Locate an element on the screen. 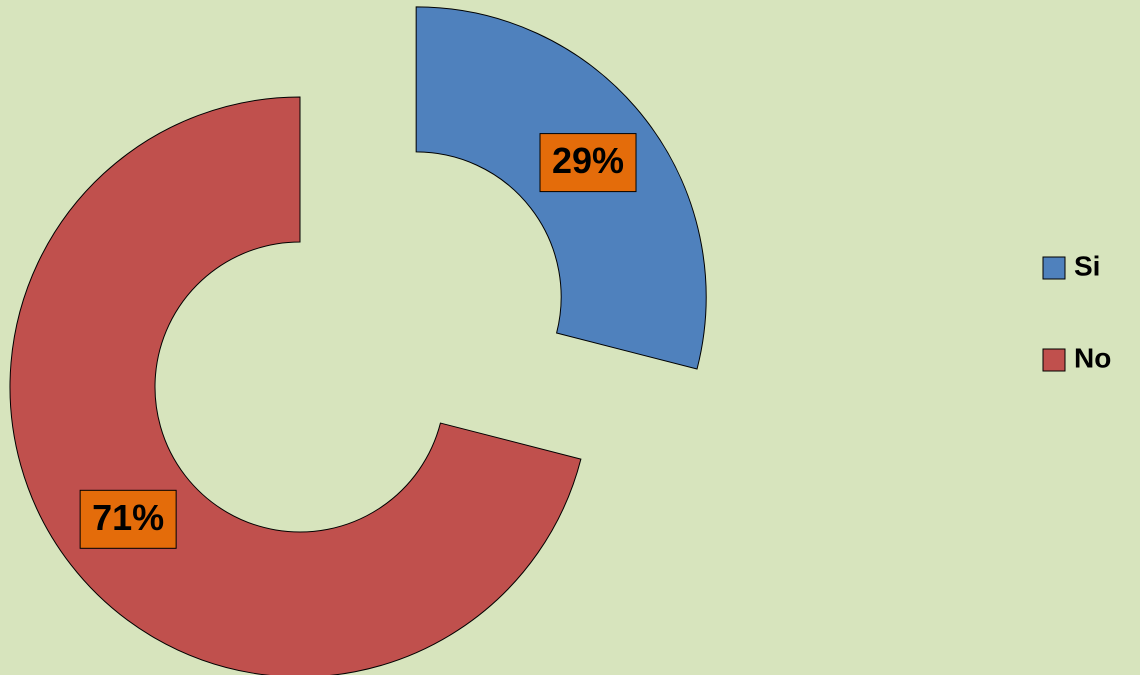 The image size is (1140, 675). legend-label: Si is located at coordinates (1087, 265).